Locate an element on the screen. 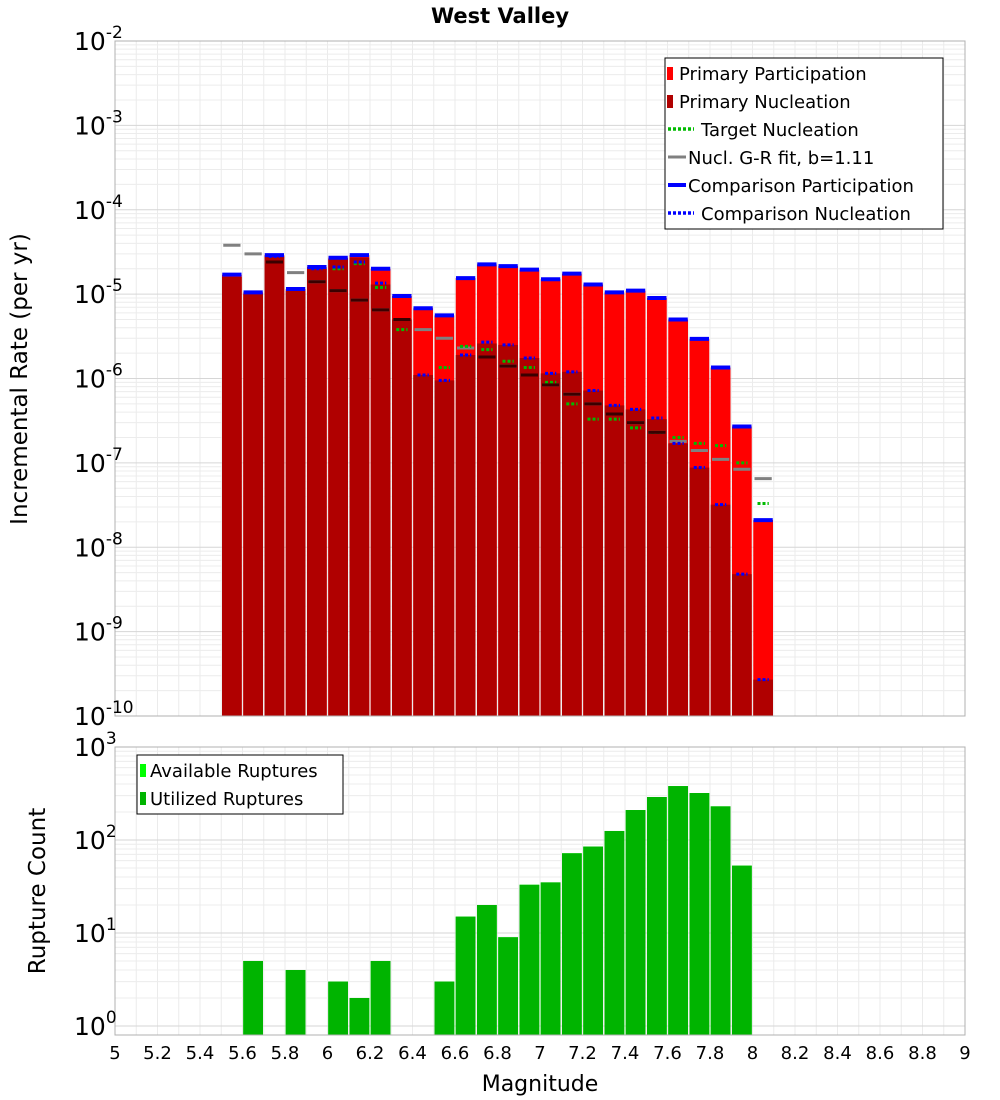 The height and width of the screenshot is (1100, 1000). count-legend-box is located at coordinates (240, 784).